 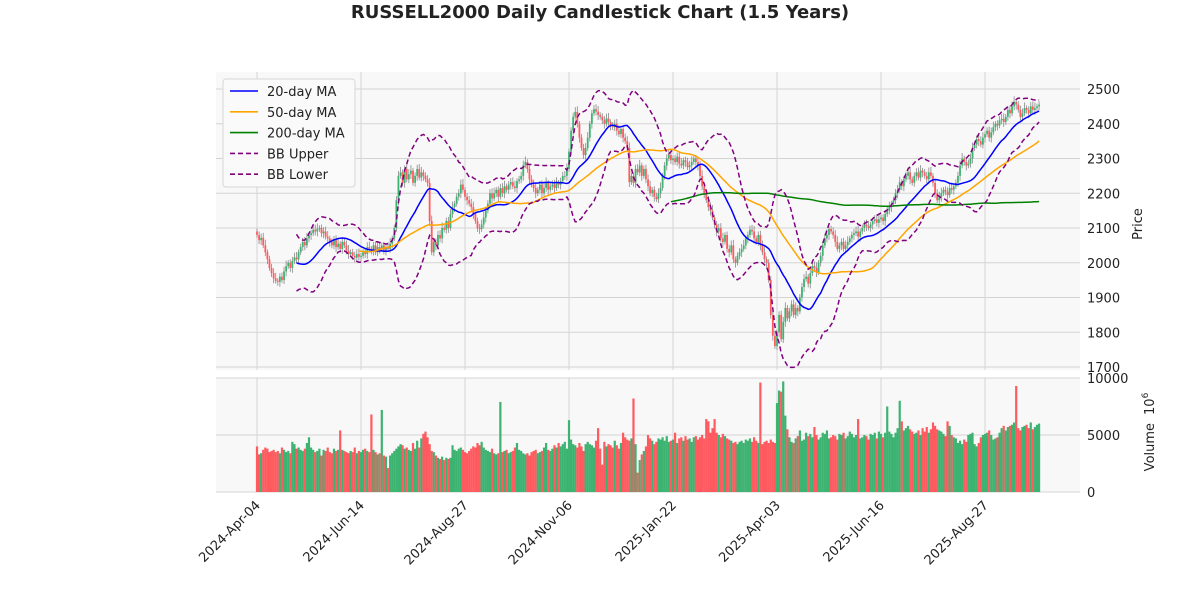 I want to click on legend-label: BB Lower, so click(x=298, y=175).